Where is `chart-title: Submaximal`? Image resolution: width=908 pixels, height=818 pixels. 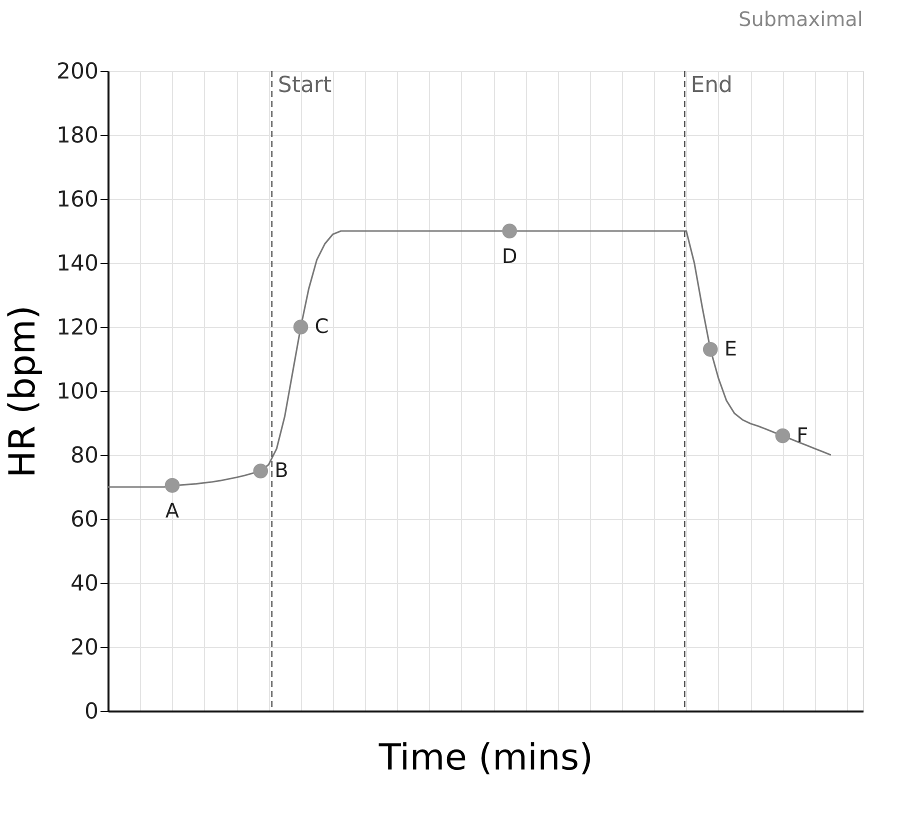 chart-title: Submaximal is located at coordinates (800, 19).